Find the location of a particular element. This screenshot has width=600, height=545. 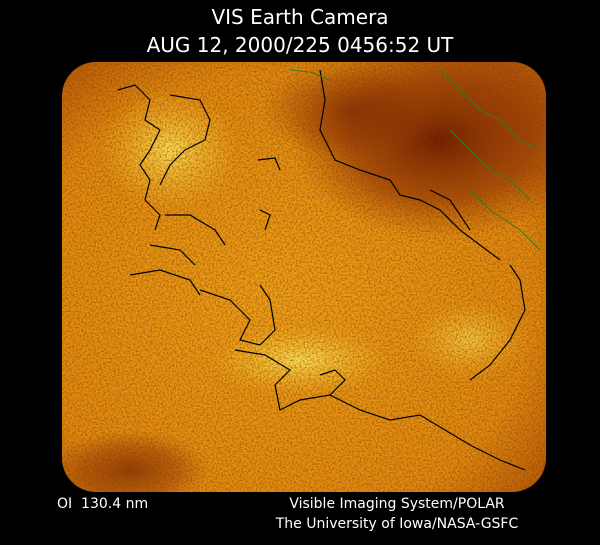

credit-label: The University of Iowa/NASA-GSFC is located at coordinates (397, 524).